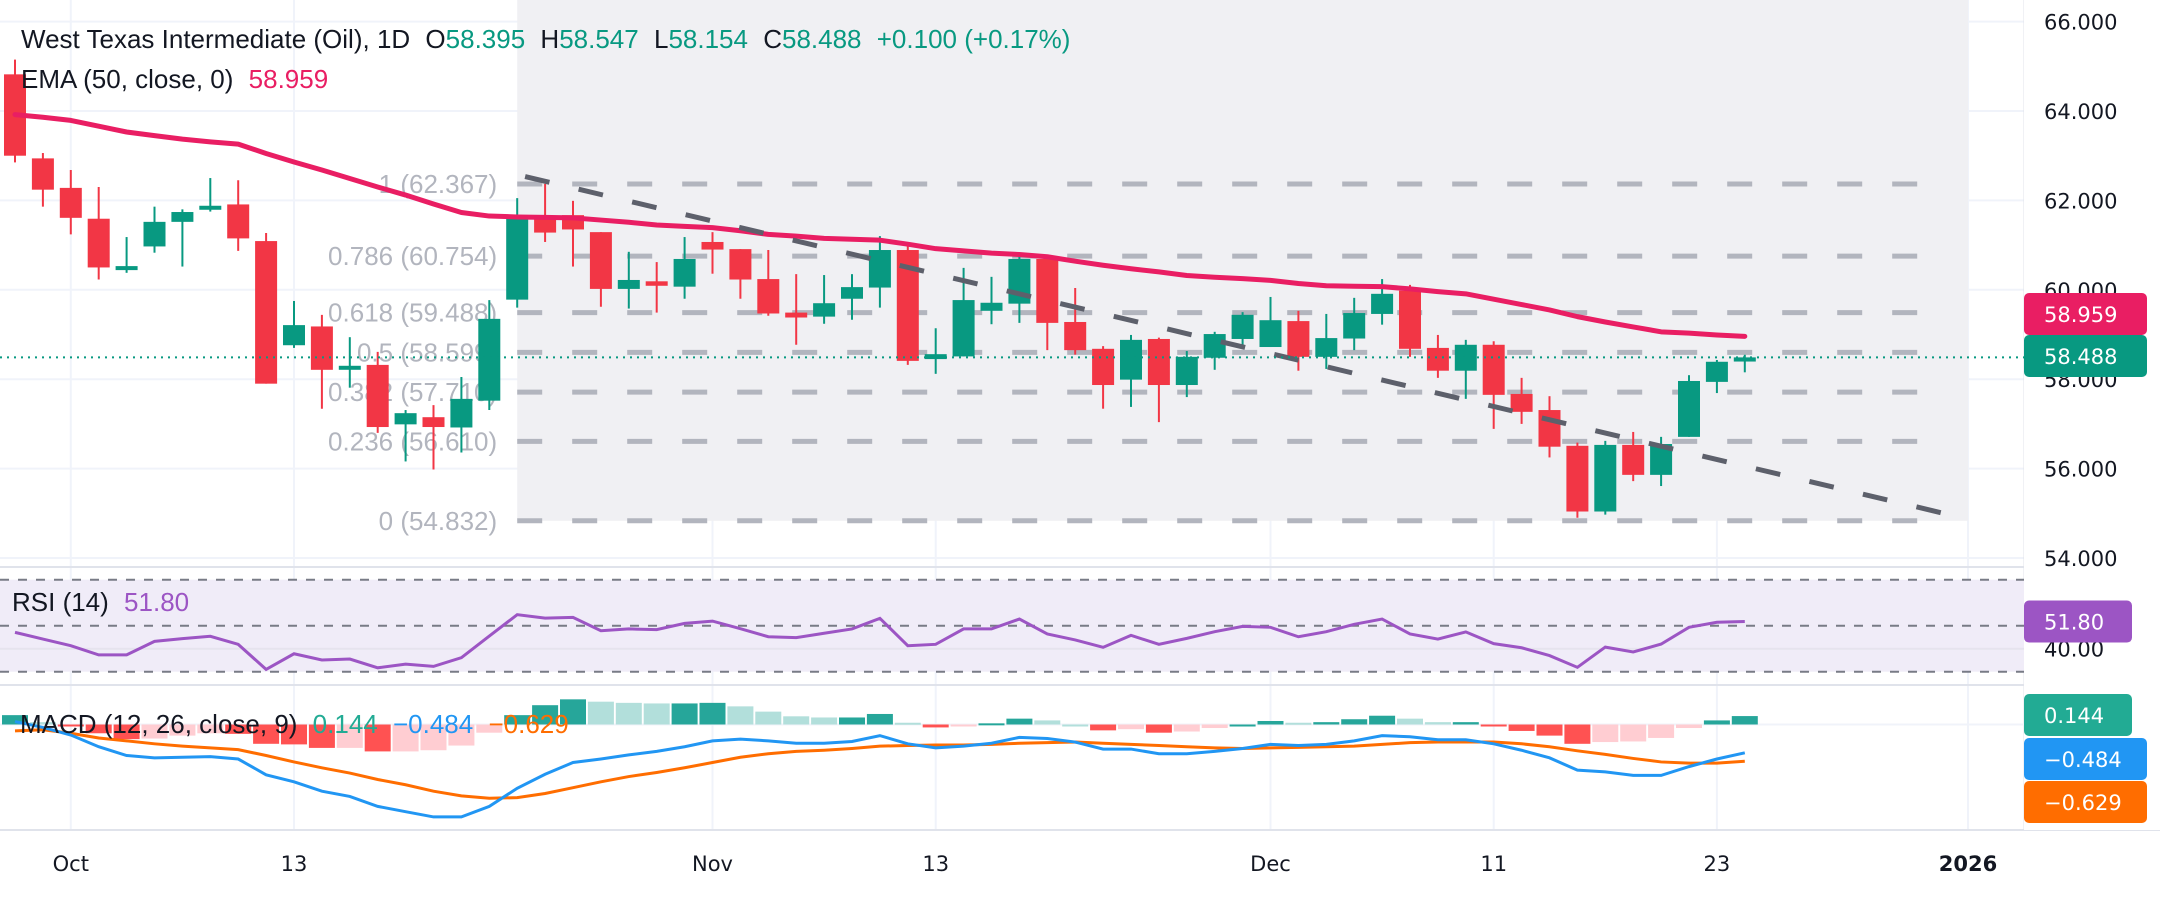 This screenshot has height=902, width=2160. Describe the element at coordinates (2078, 621) in the screenshot. I see `rsi-value-tag-bg` at that location.